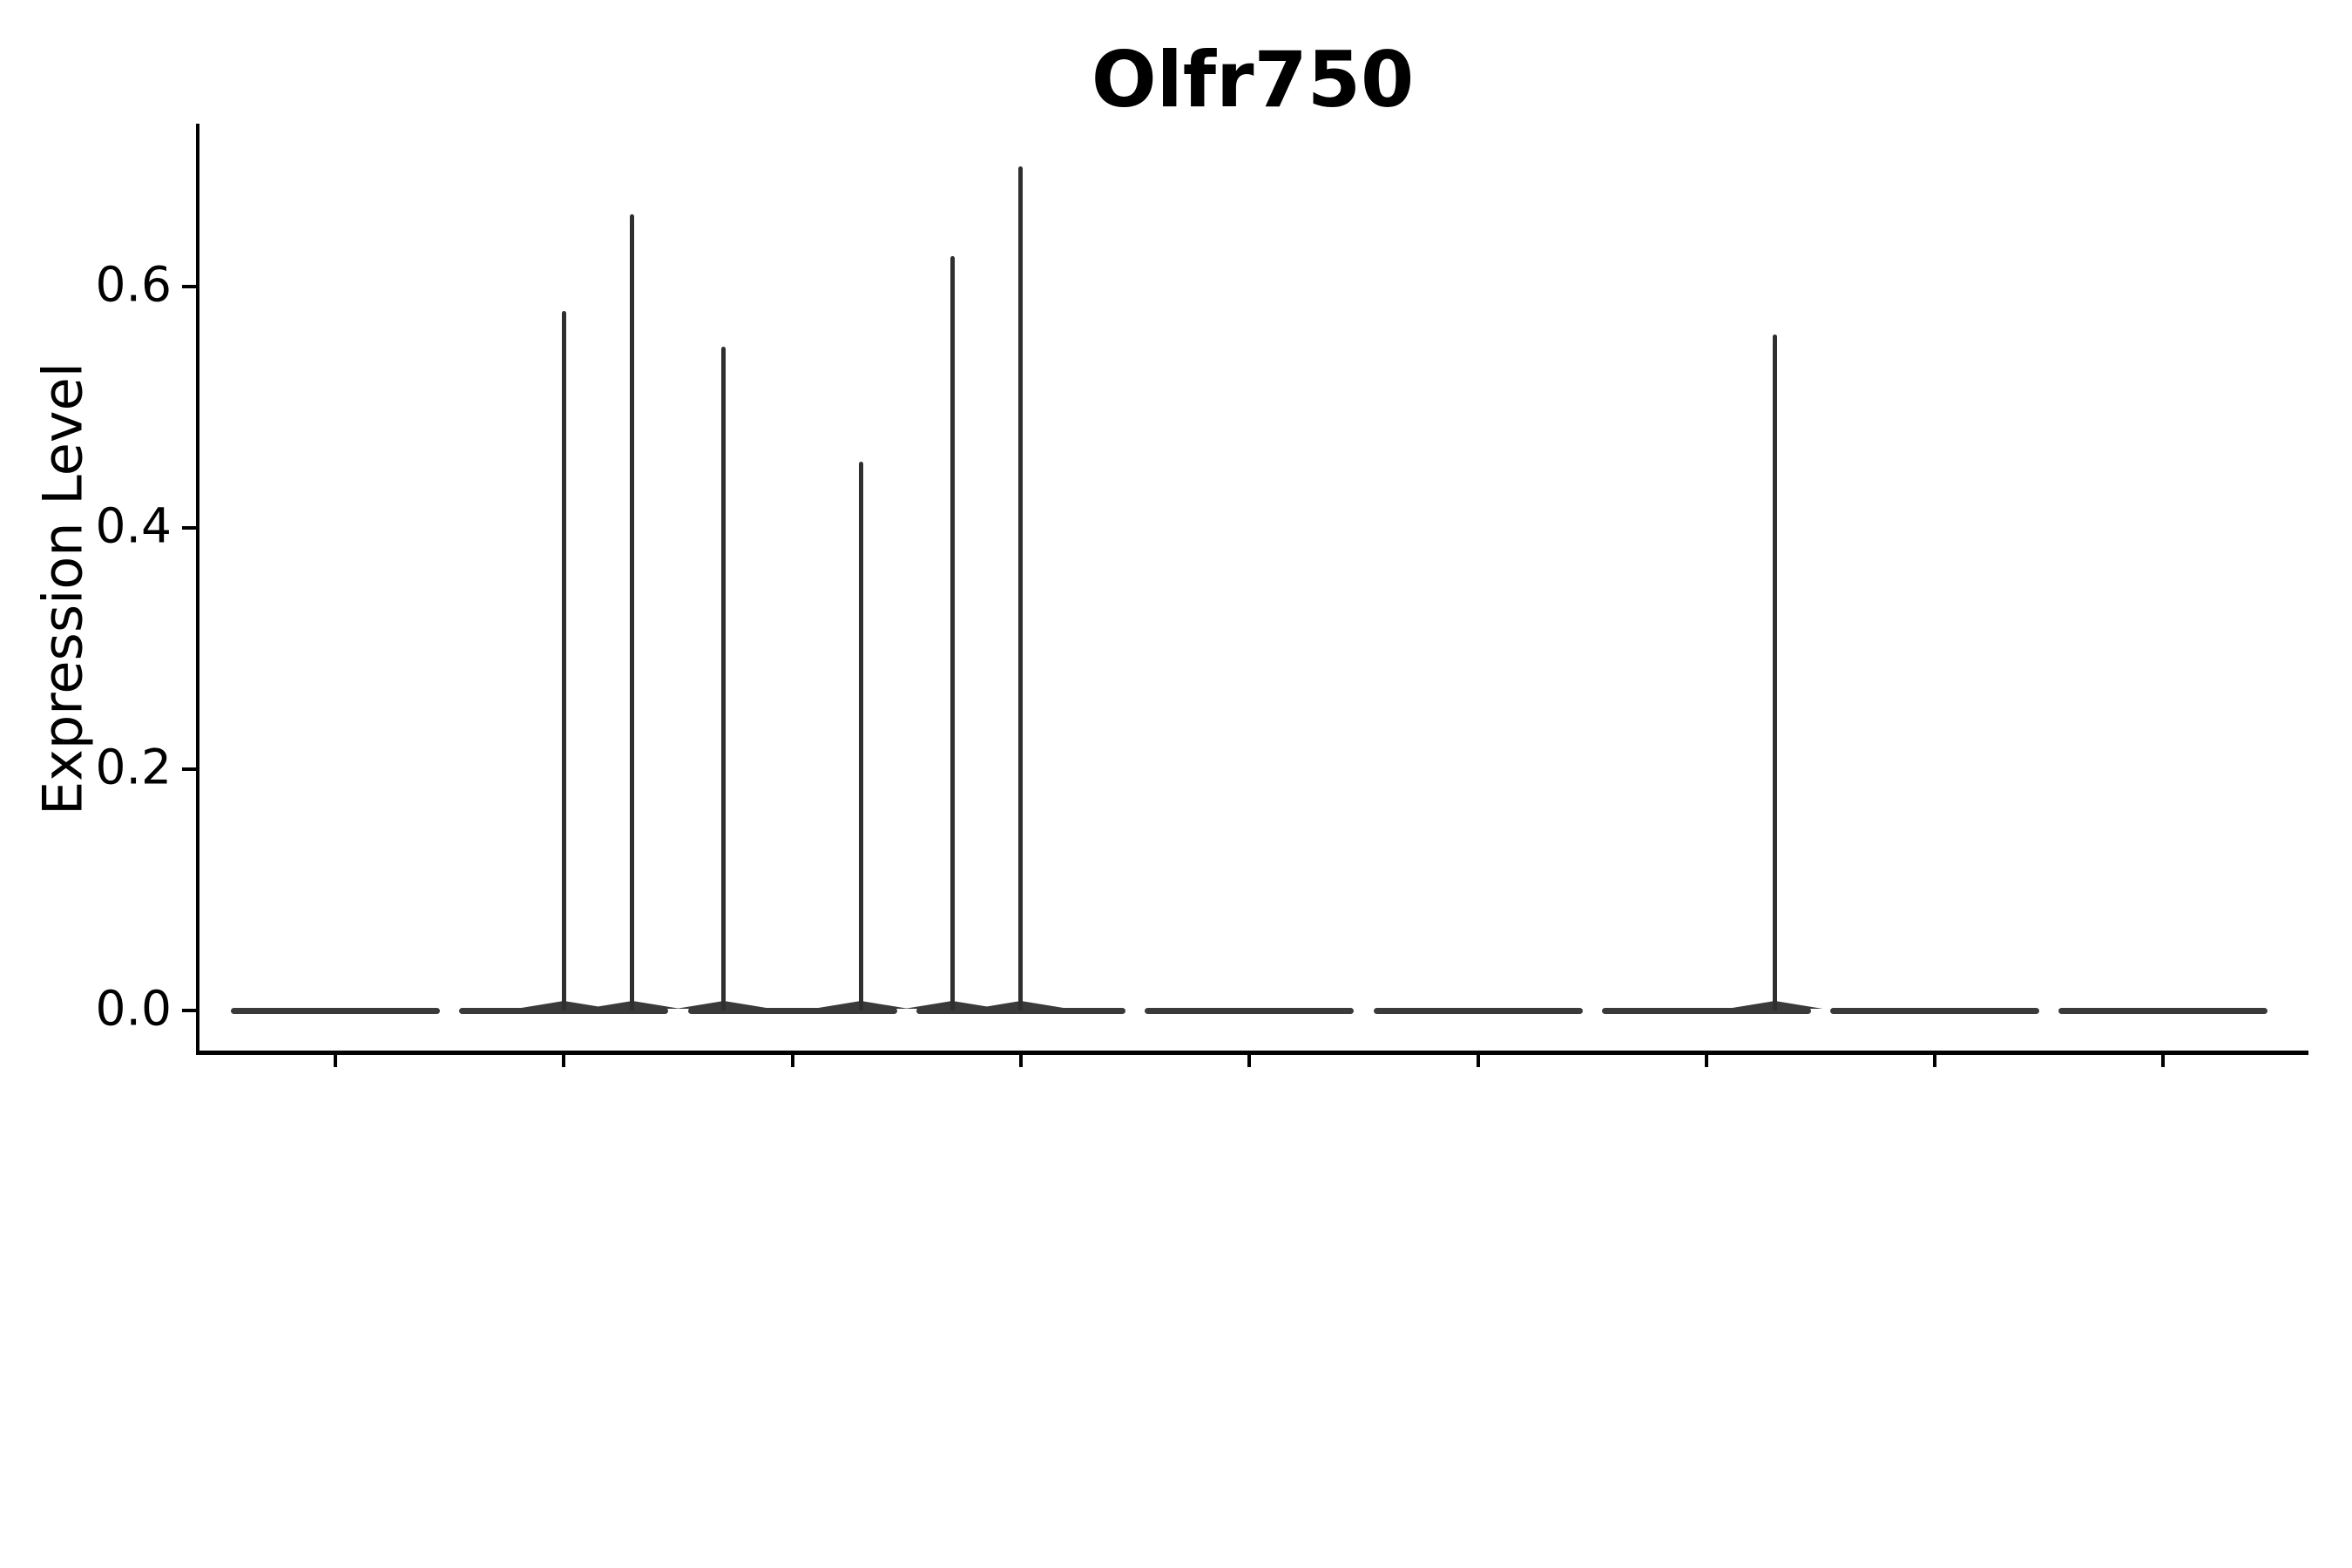 This screenshot has height=1568, width=2352. I want to click on chart-title: Olfr750, so click(1253, 80).